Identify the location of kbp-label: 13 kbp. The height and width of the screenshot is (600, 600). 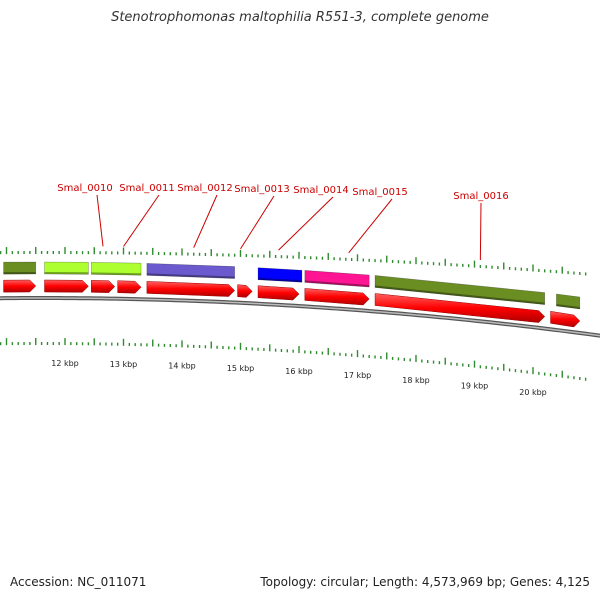
(124, 364).